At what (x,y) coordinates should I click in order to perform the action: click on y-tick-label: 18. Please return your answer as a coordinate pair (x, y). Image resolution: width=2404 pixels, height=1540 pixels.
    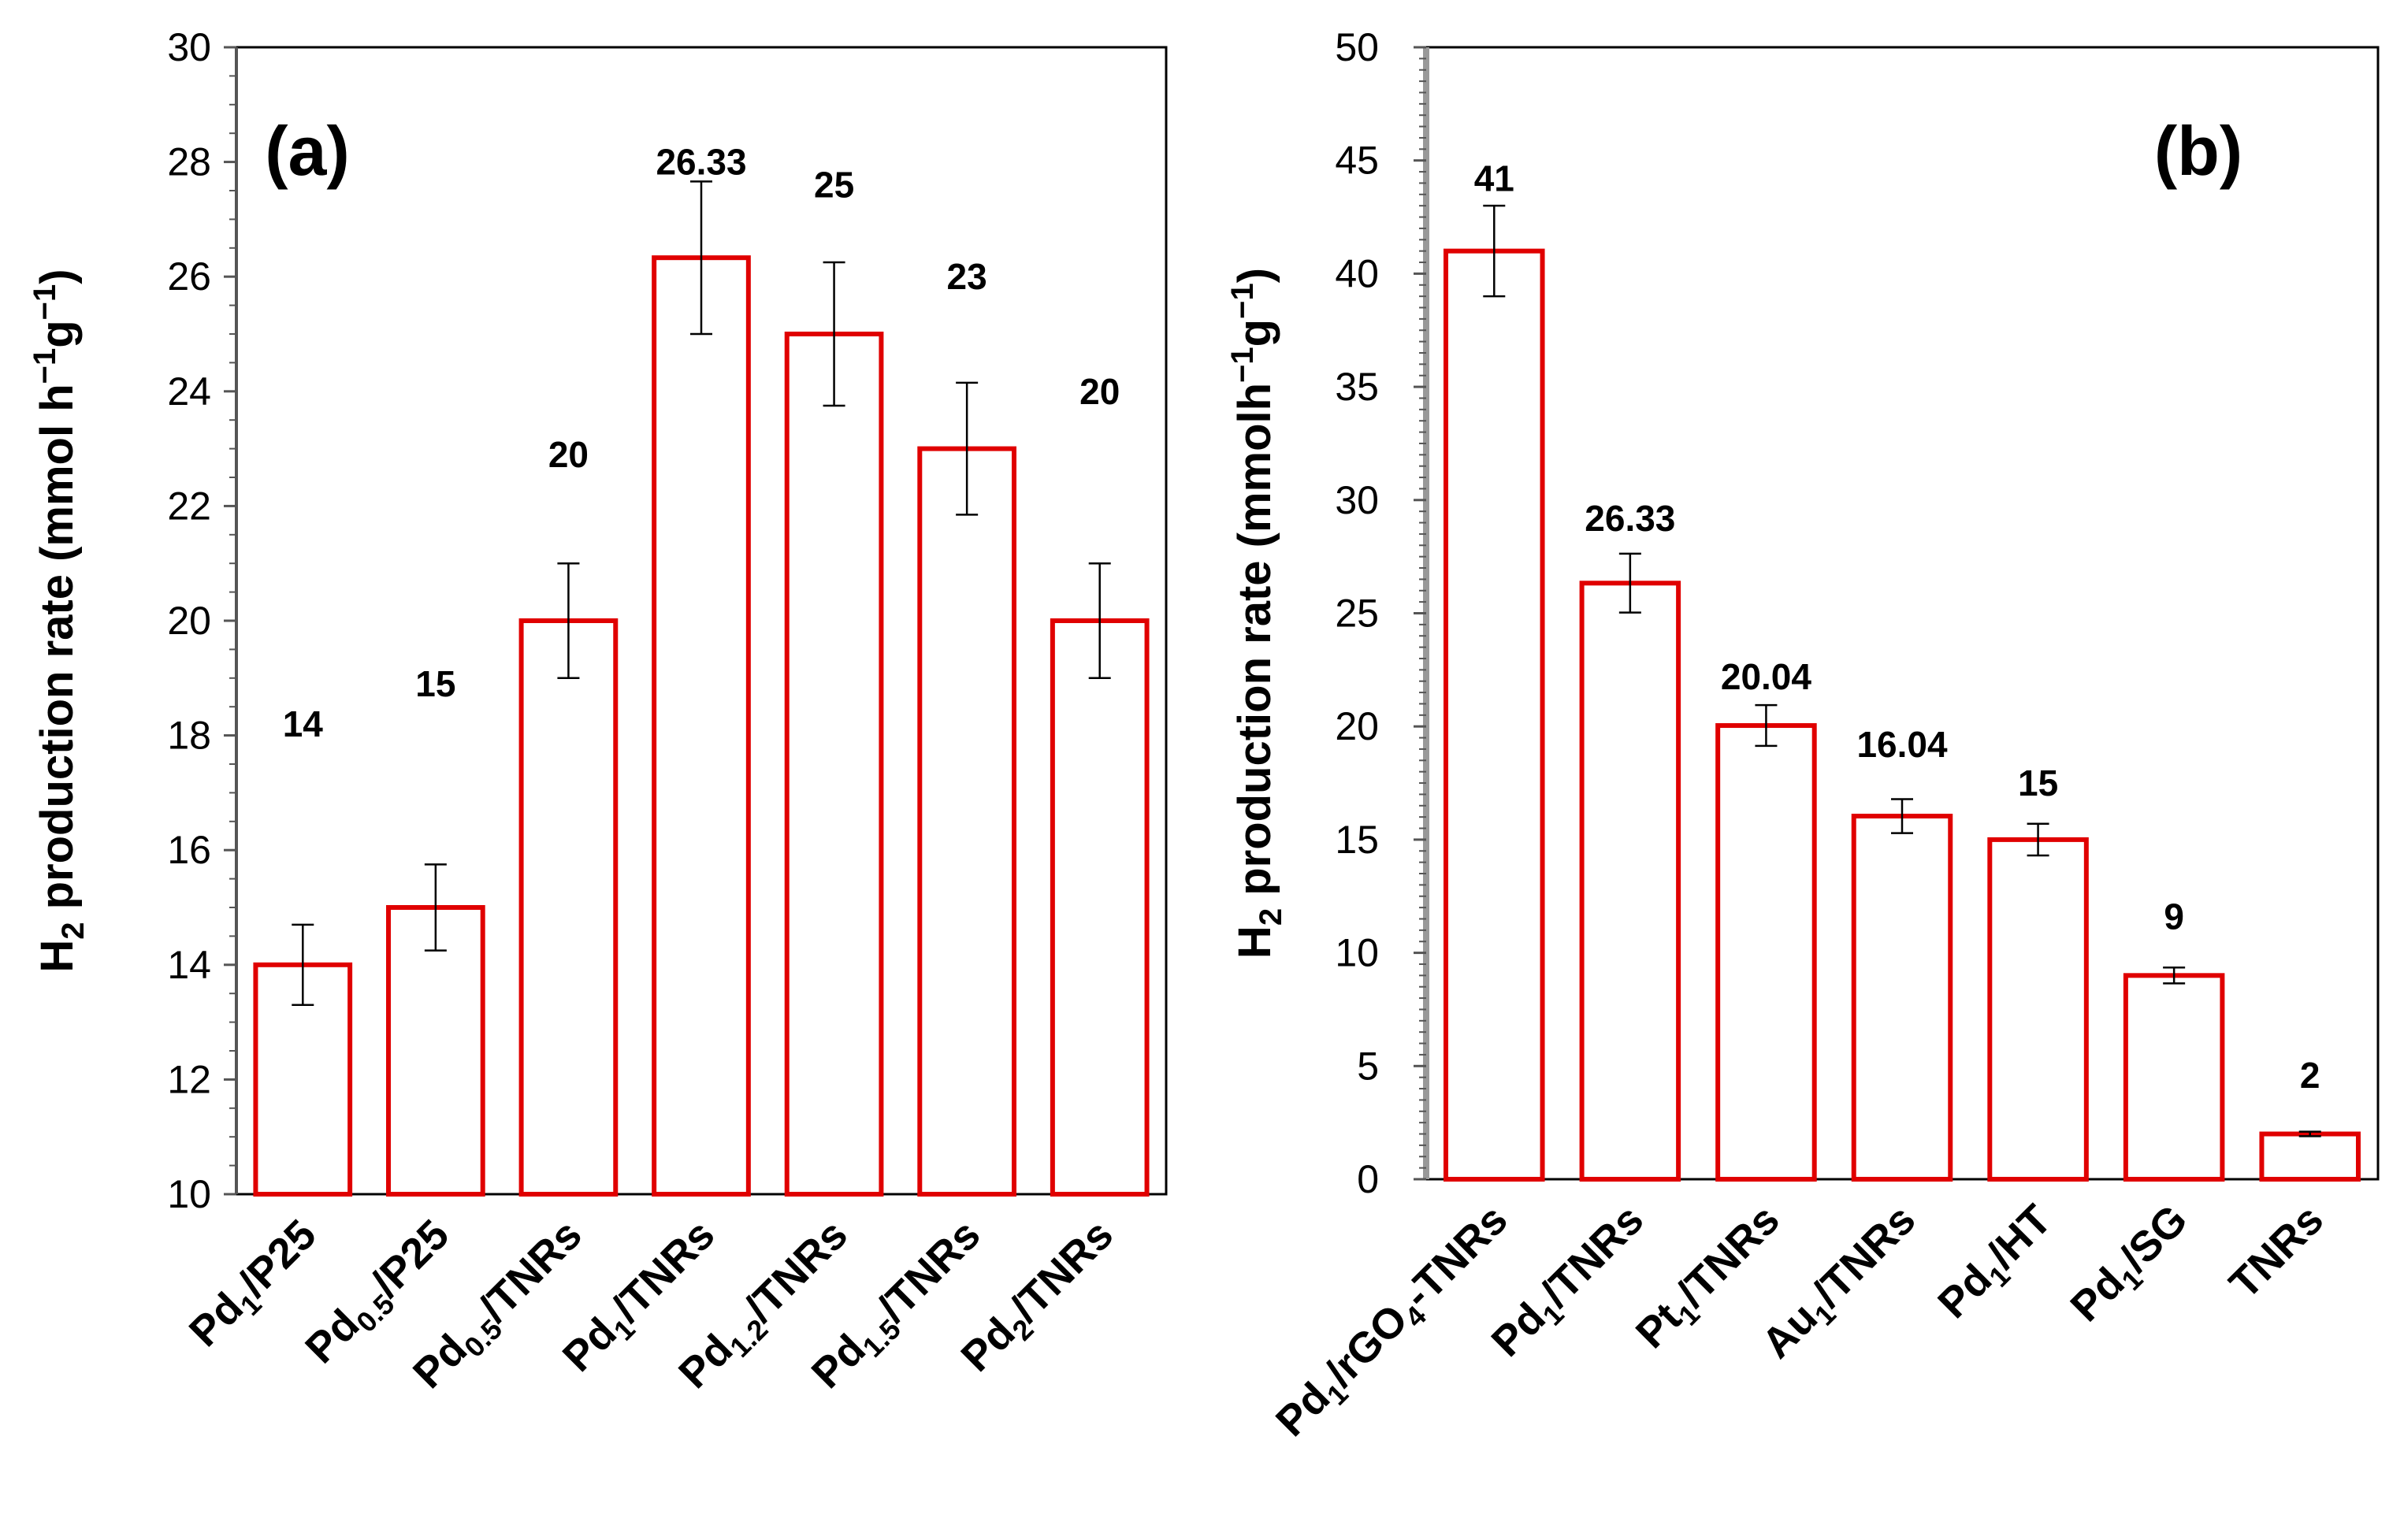
    Looking at the image, I should click on (189, 736).